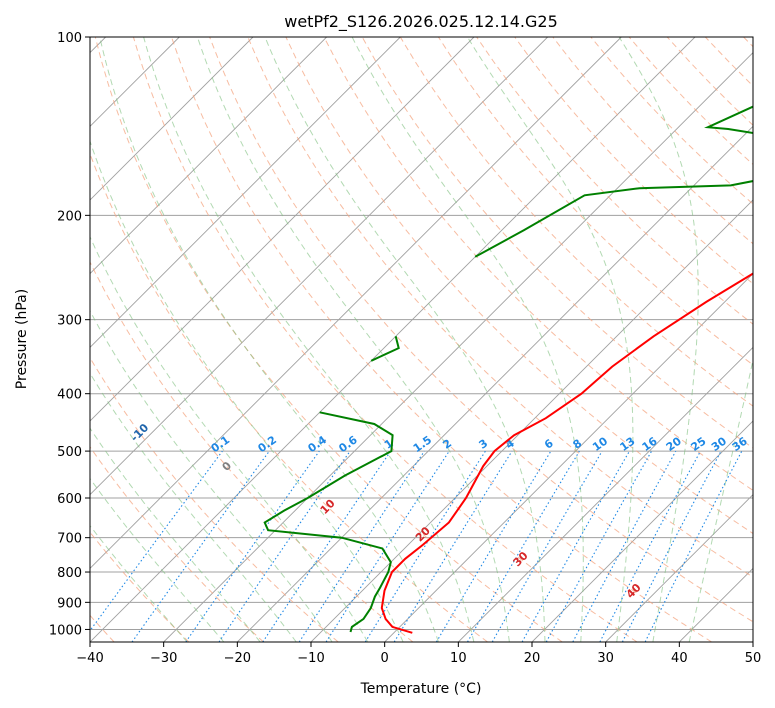 This screenshot has height=708, width=775. I want to click on y-tick-label: 600, so click(69, 499).